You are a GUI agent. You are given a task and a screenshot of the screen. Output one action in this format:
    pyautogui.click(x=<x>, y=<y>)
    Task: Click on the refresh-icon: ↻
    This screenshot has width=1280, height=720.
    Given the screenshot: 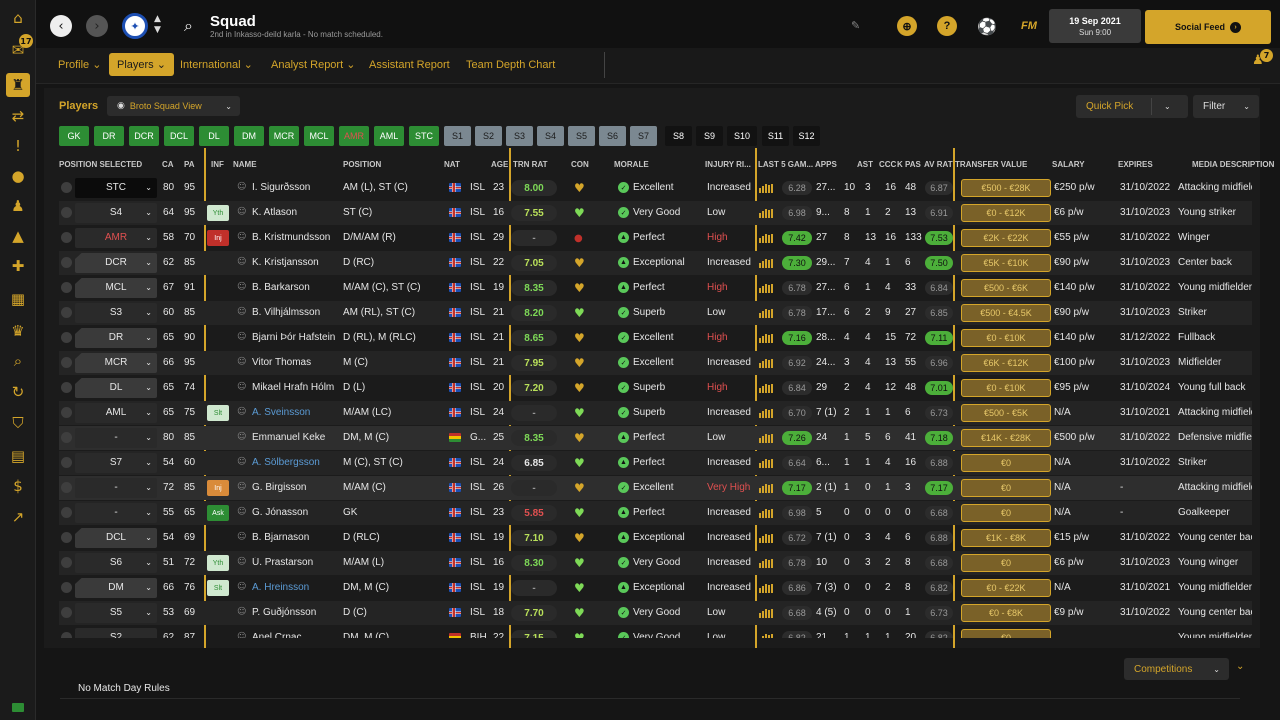 What is the action you would take?
    pyautogui.click(x=18, y=392)
    